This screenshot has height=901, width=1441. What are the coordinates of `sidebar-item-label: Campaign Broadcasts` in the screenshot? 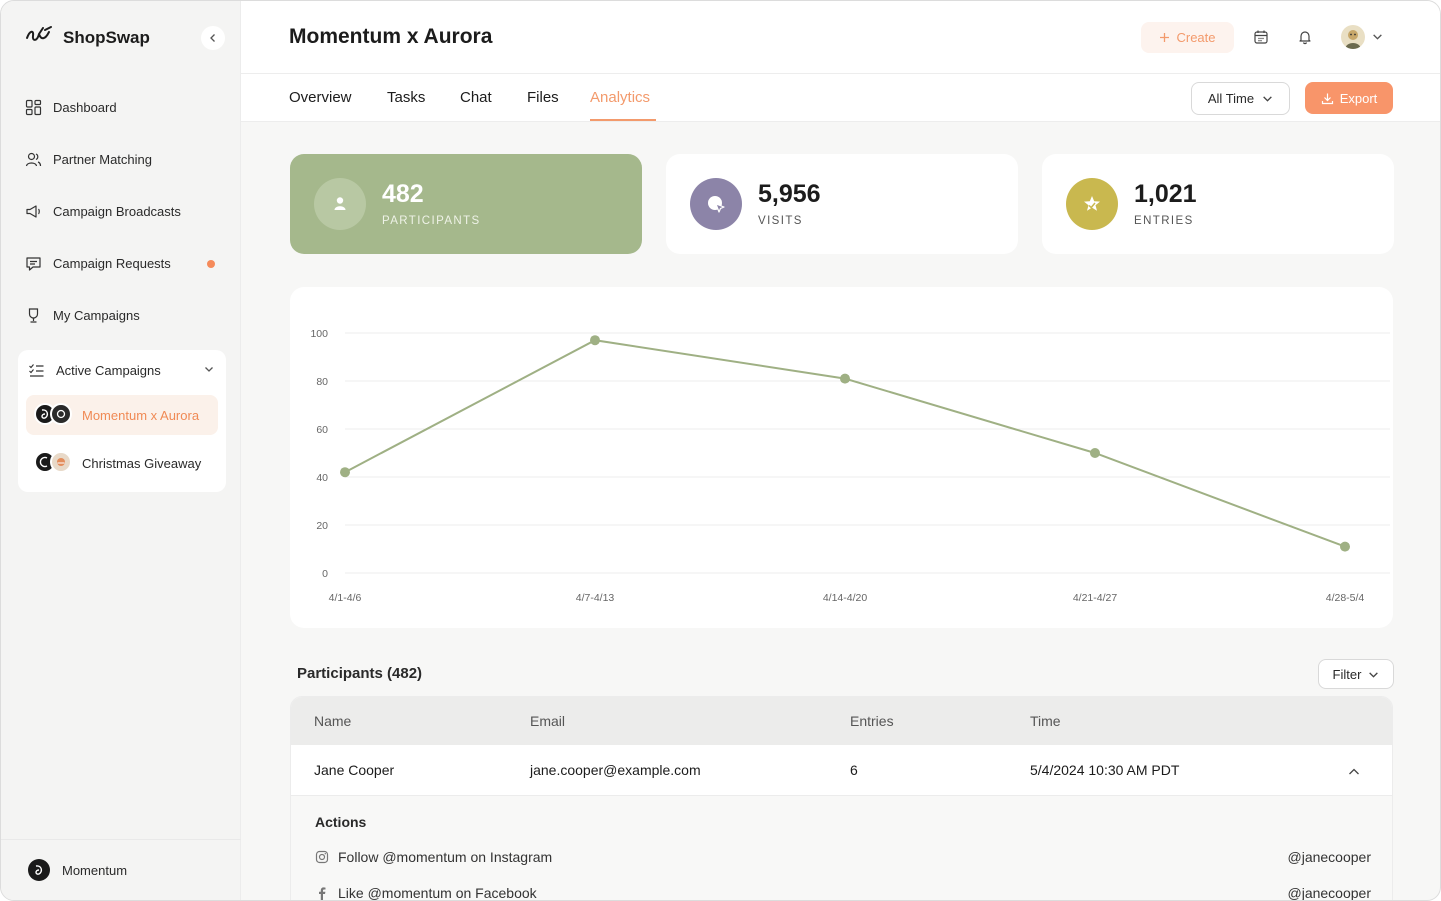 It's located at (117, 211).